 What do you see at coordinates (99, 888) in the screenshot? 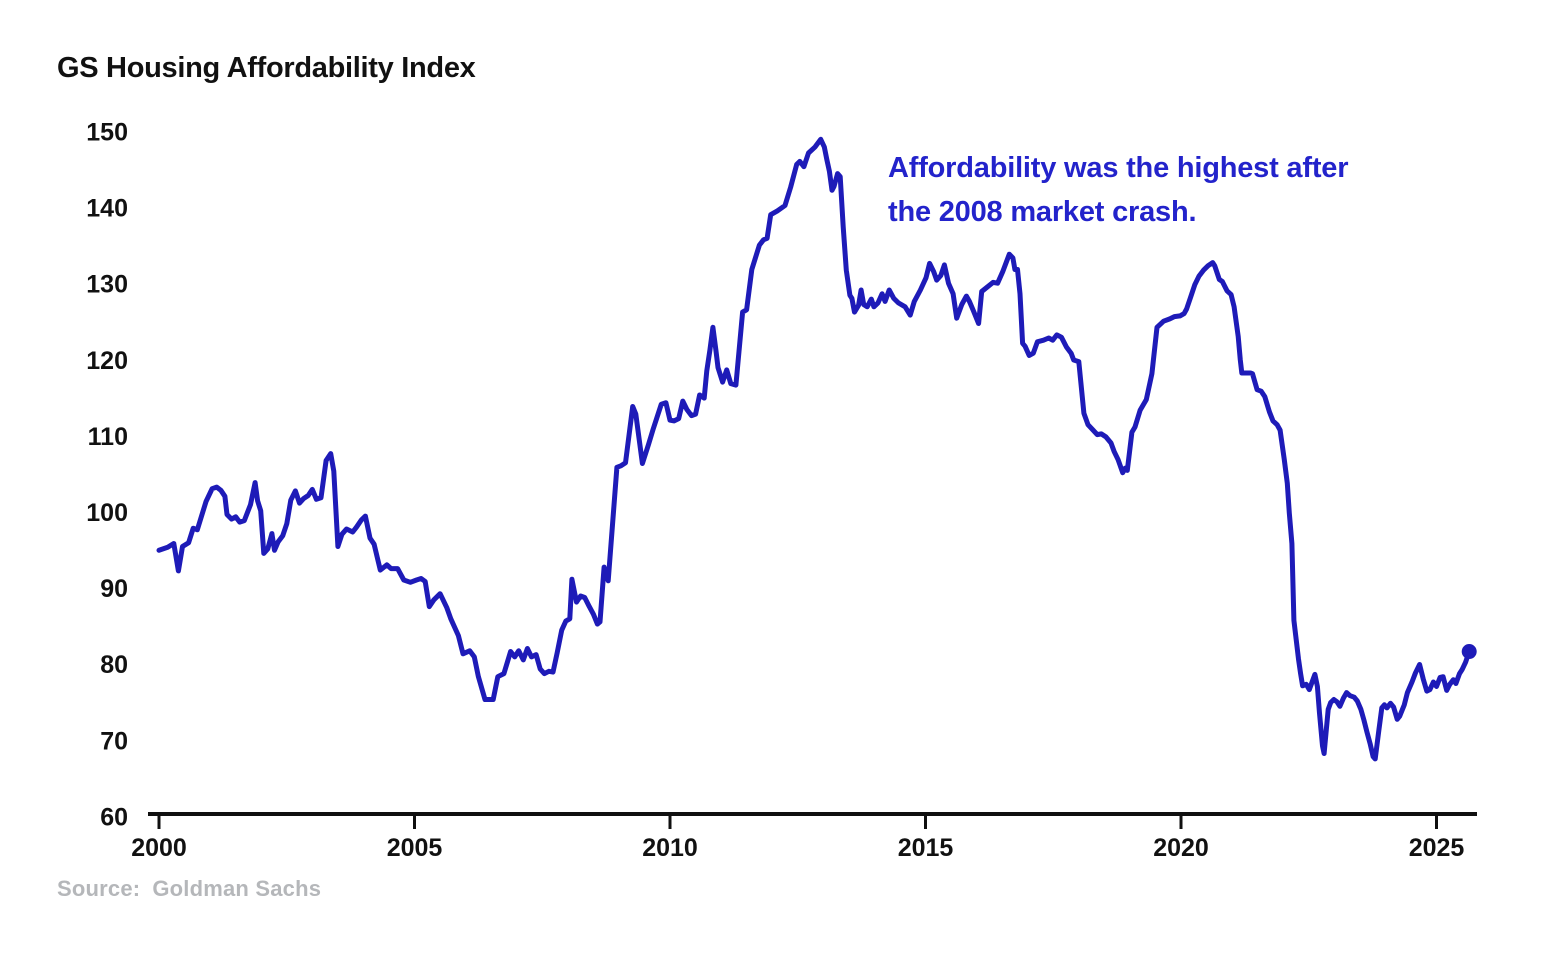
I see `source-label: Source:` at bounding box center [99, 888].